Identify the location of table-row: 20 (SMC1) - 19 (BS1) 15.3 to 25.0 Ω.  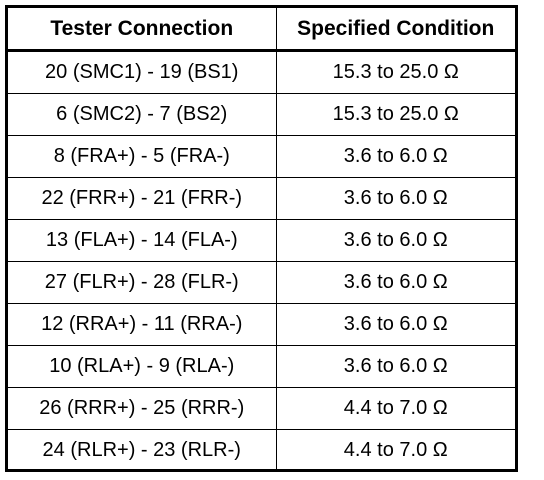
(261, 72).